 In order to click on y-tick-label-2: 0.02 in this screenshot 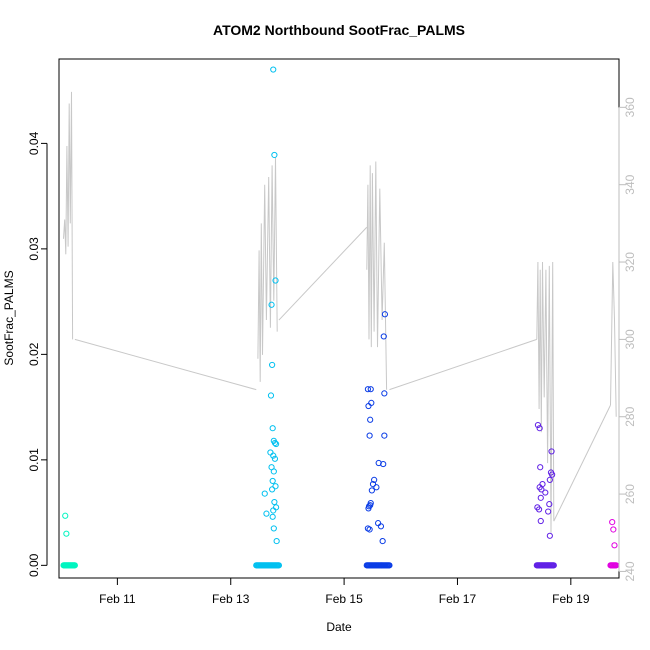, I will do `click(34, 354)`.